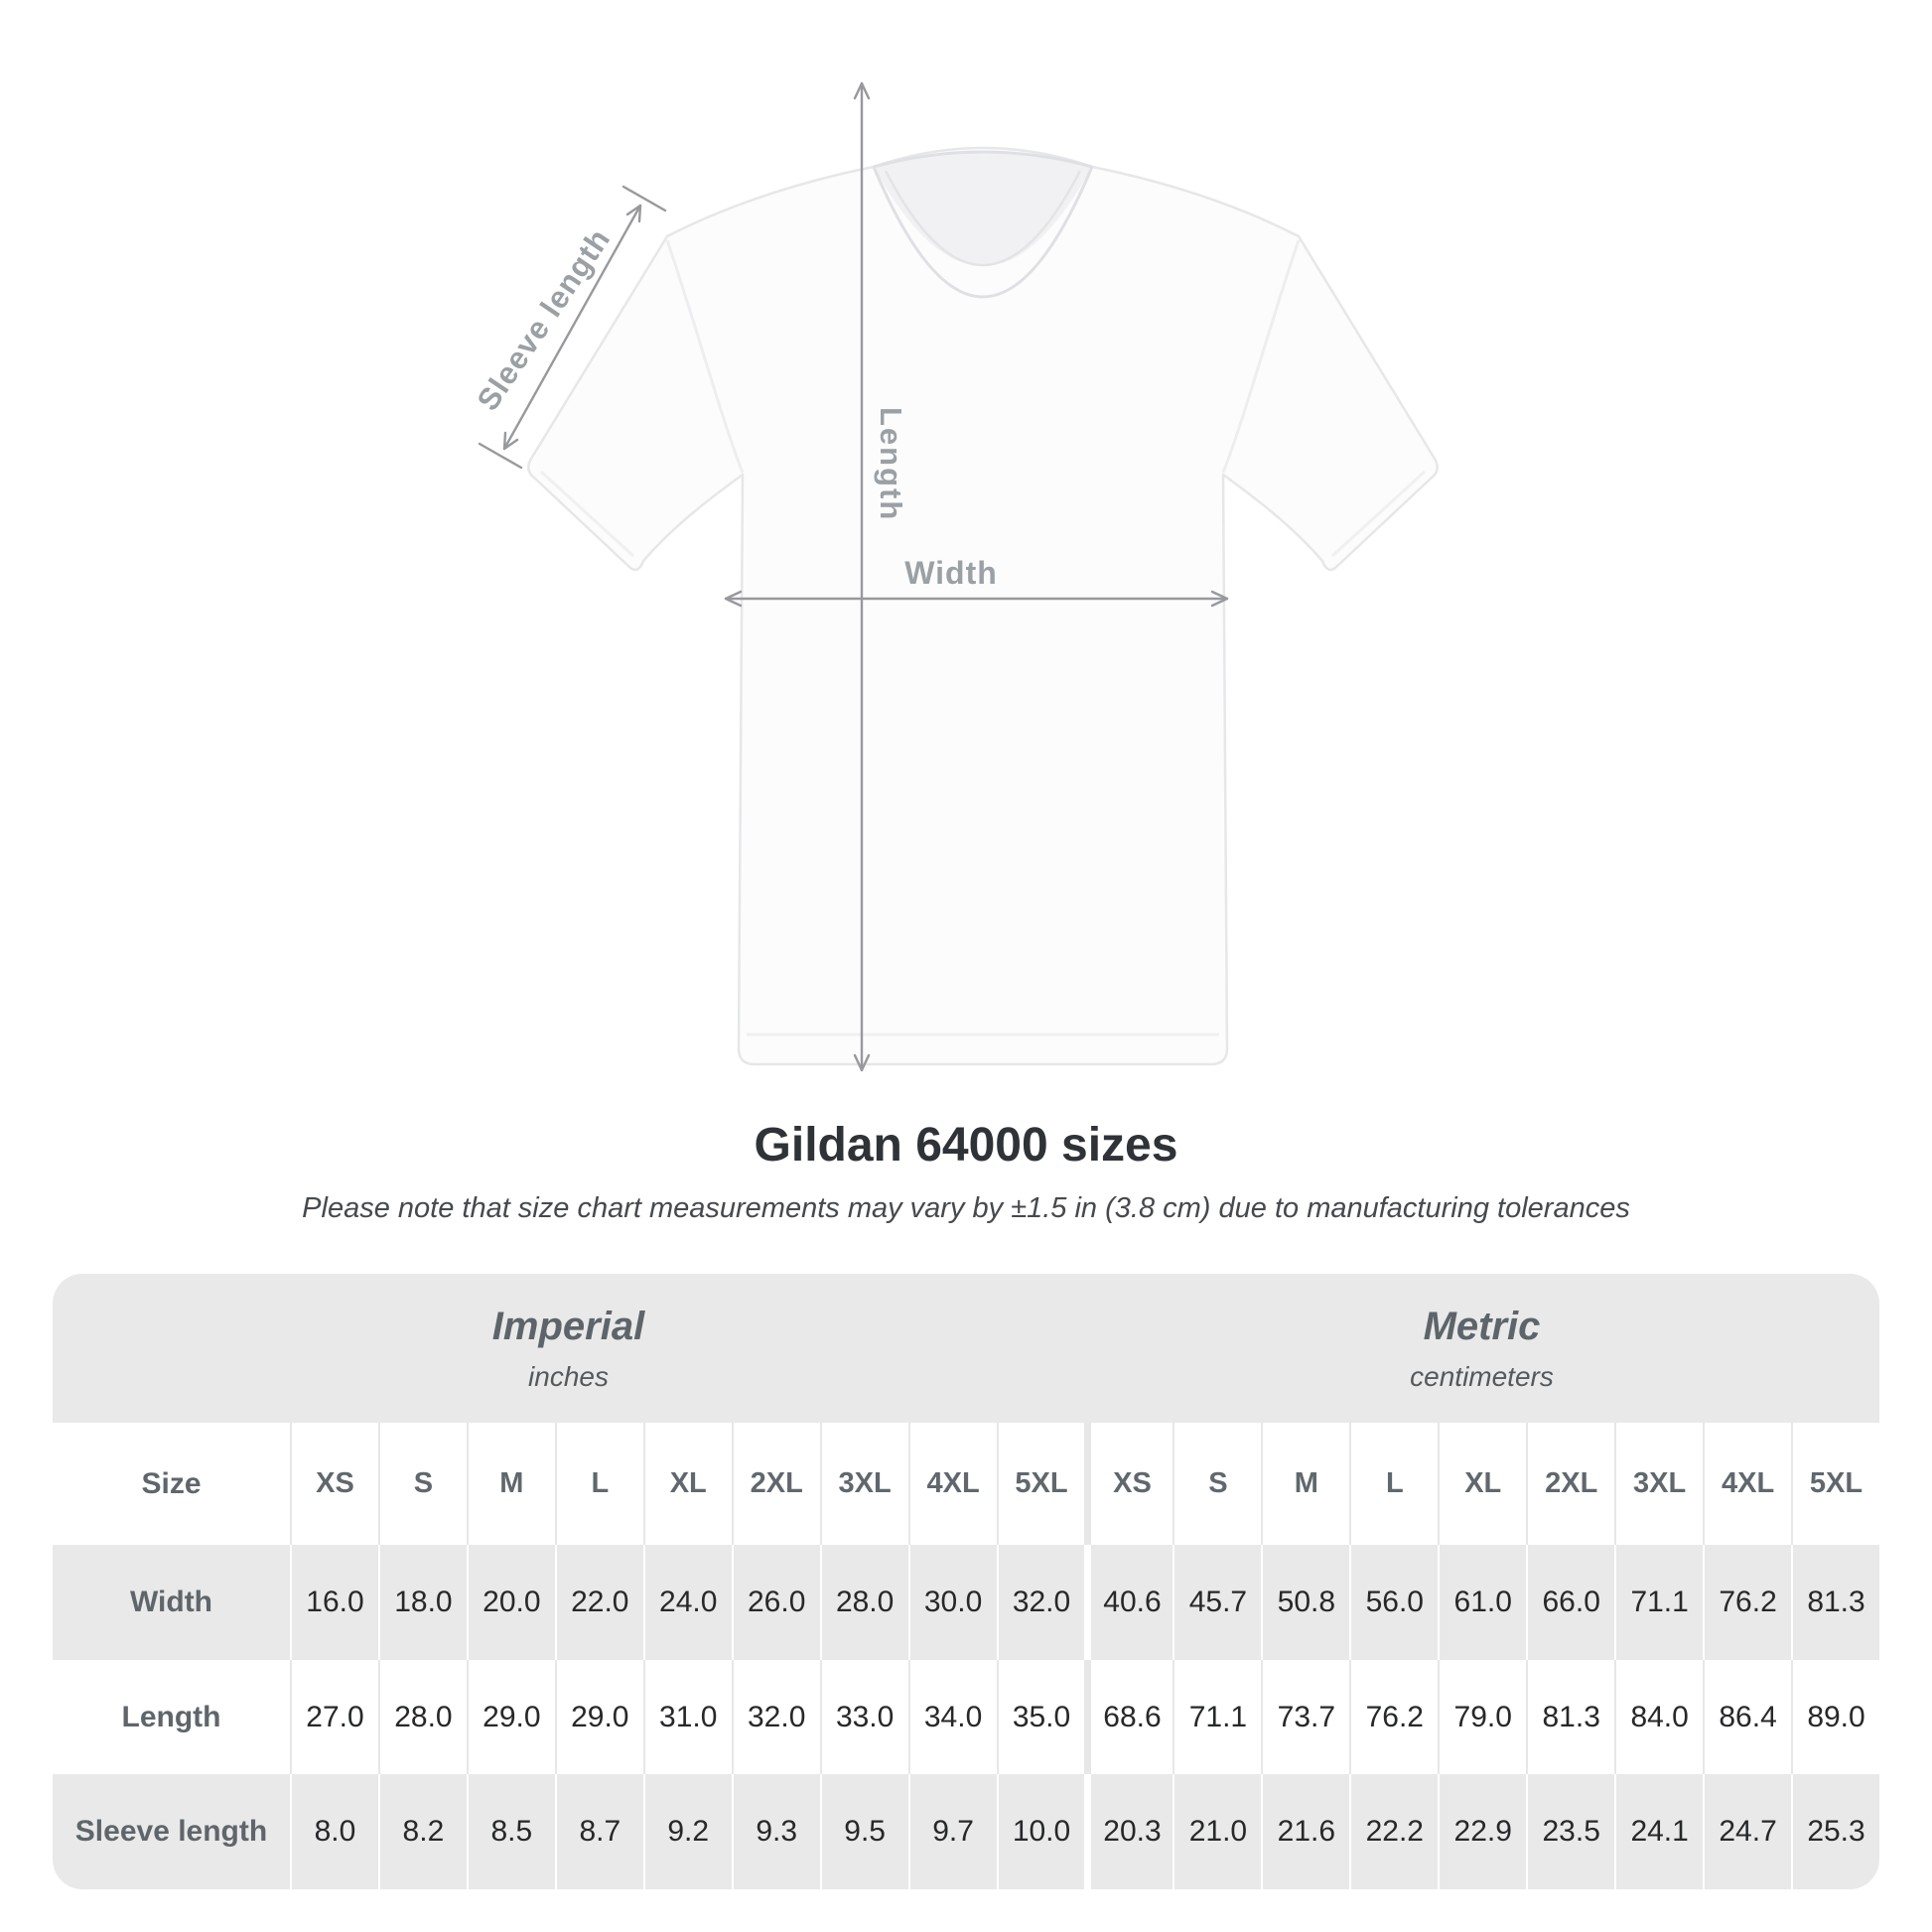 This screenshot has width=1932, height=1932. What do you see at coordinates (569, 1376) in the screenshot?
I see `imperial-unit-label: inches` at bounding box center [569, 1376].